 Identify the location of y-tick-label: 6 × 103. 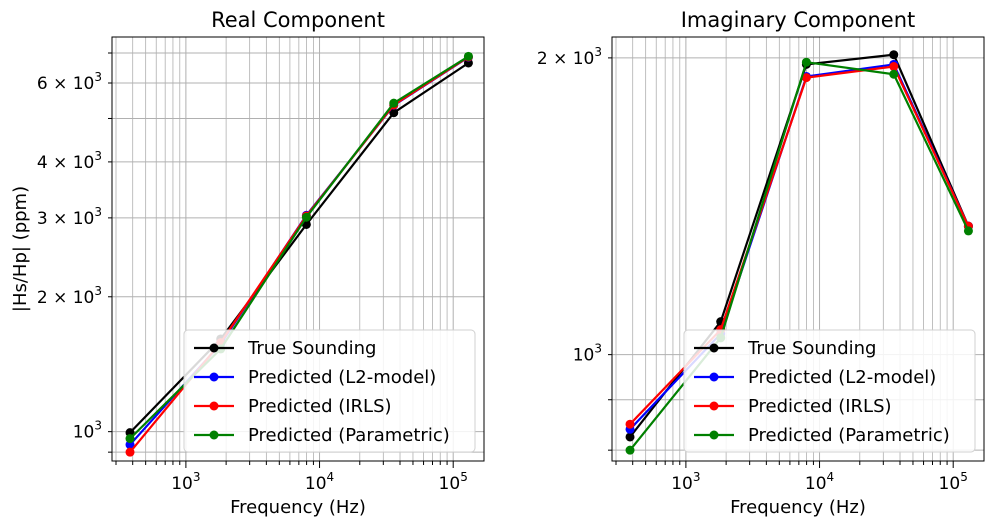
(69, 82).